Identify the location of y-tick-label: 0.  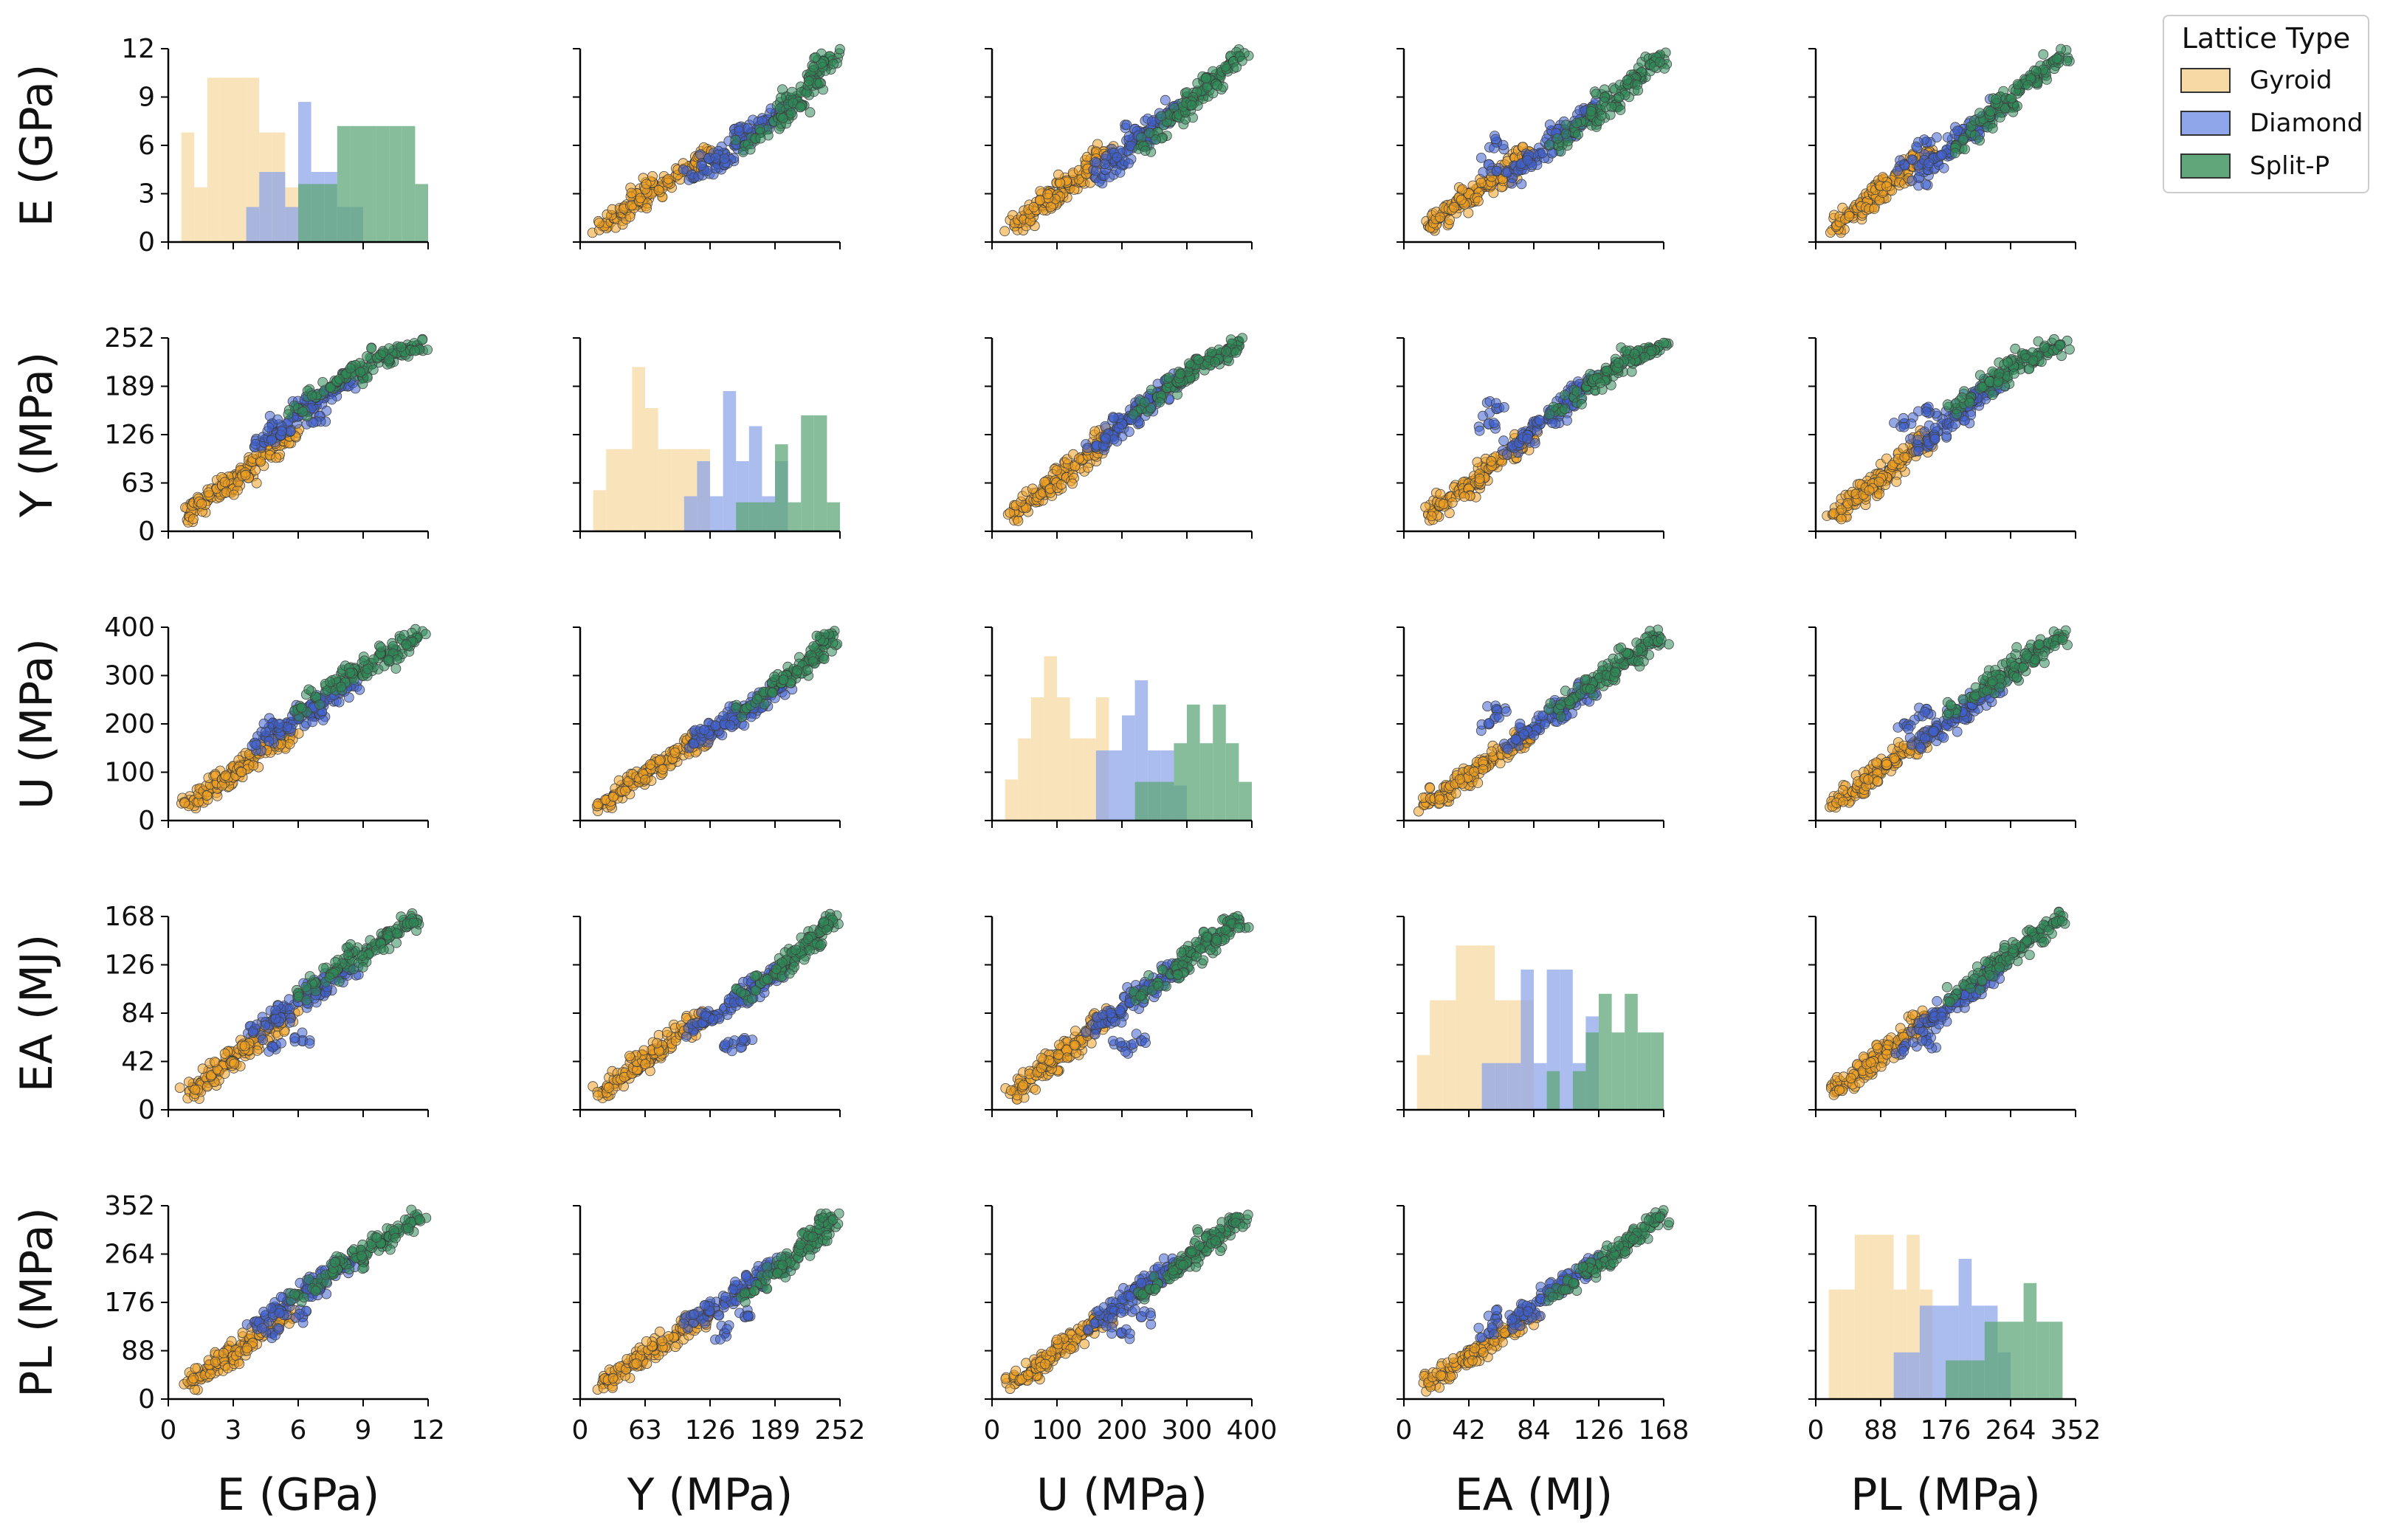
(146, 821).